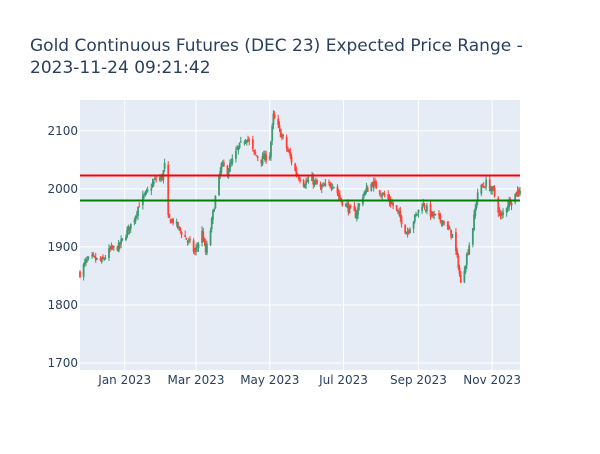 This screenshot has width=600, height=454. Describe the element at coordinates (62, 305) in the screenshot. I see `y-tick-label: 1800` at that location.